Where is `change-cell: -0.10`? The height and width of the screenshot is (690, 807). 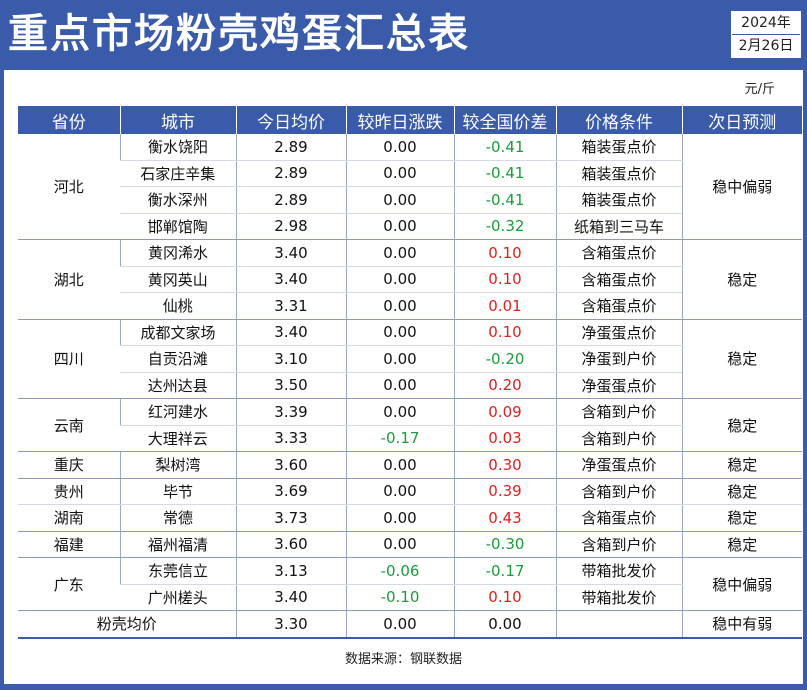 change-cell: -0.10 is located at coordinates (399, 597).